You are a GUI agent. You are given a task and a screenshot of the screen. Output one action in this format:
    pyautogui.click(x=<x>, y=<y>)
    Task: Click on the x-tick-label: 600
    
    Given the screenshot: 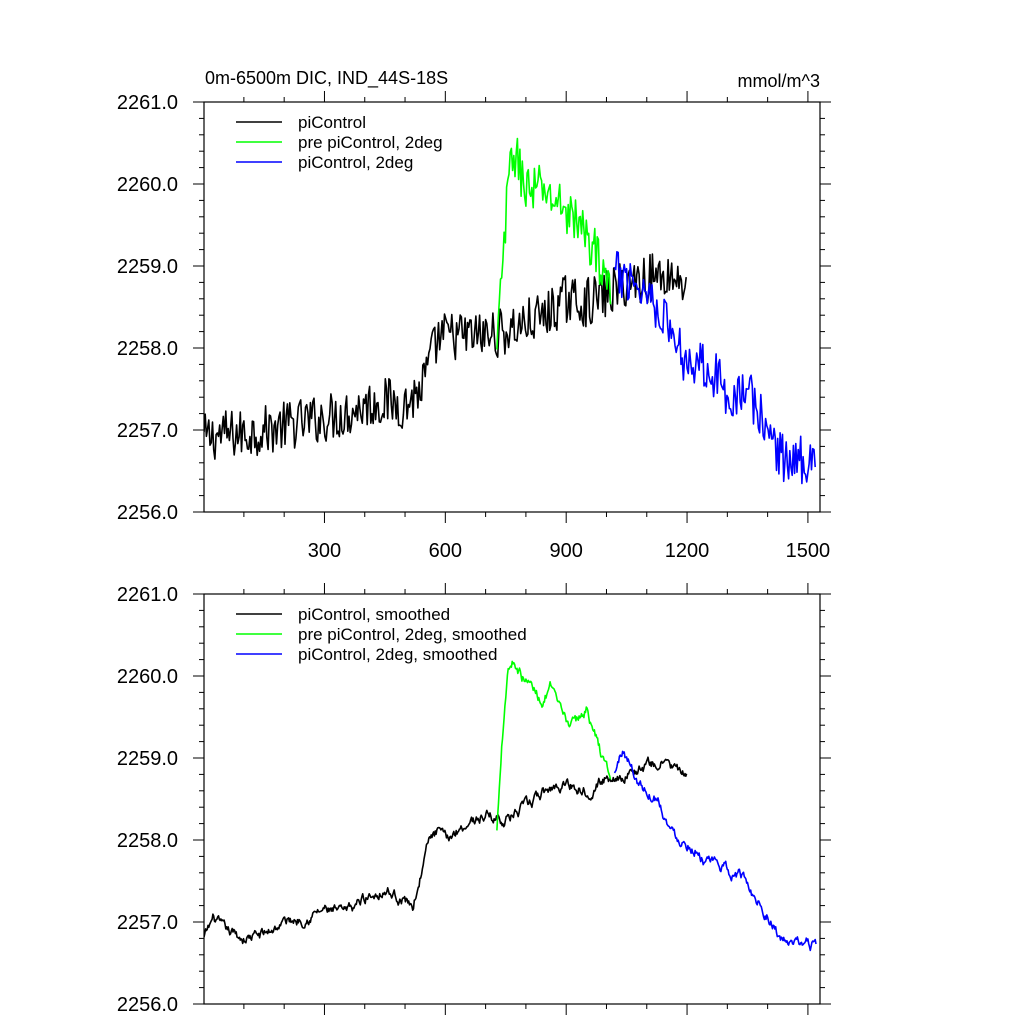 What is the action you would take?
    pyautogui.click(x=445, y=551)
    